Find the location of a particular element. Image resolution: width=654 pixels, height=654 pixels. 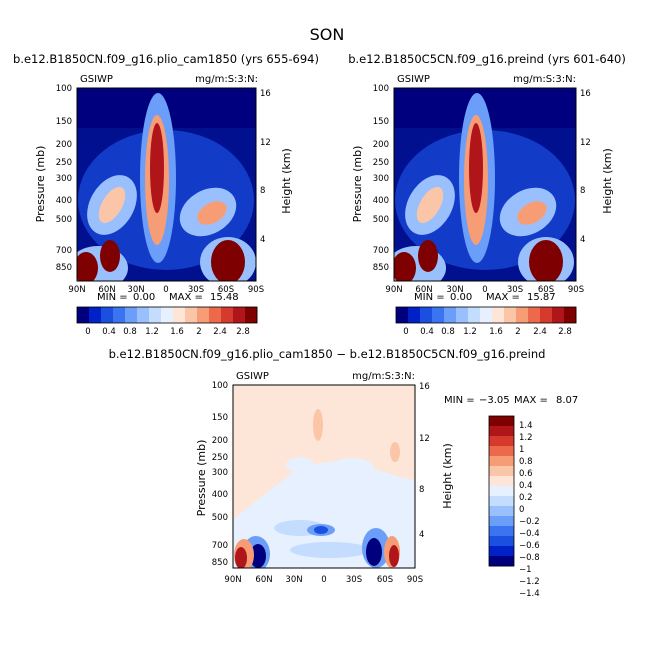

panel-1-yright-tick: 4 is located at coordinates (262, 240).